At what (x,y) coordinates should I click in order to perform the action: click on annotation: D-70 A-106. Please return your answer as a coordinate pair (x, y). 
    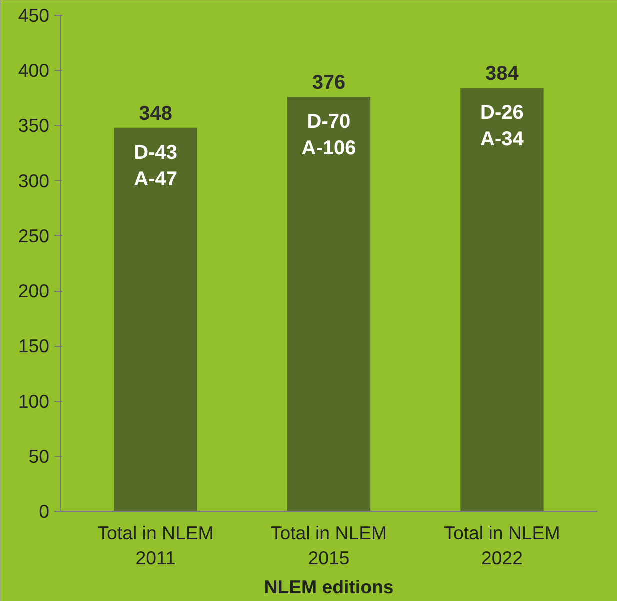
    Looking at the image, I should click on (329, 135).